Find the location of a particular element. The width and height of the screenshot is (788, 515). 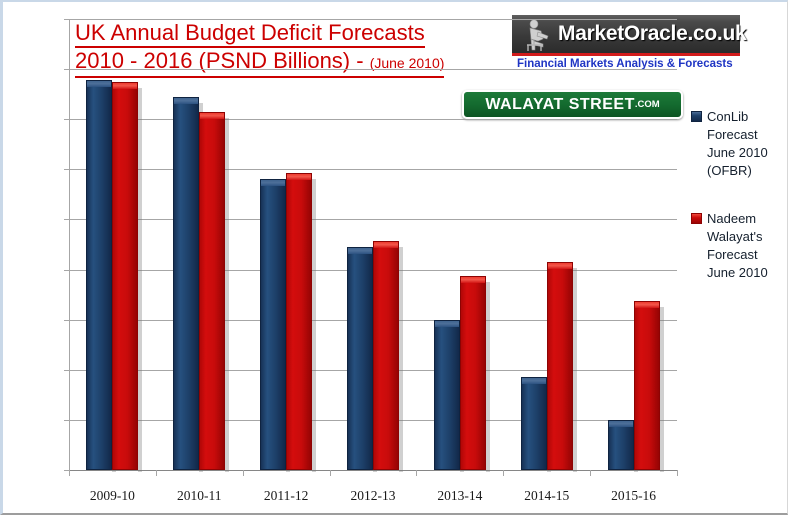

x-axis-label: 2015-16 is located at coordinates (634, 495).